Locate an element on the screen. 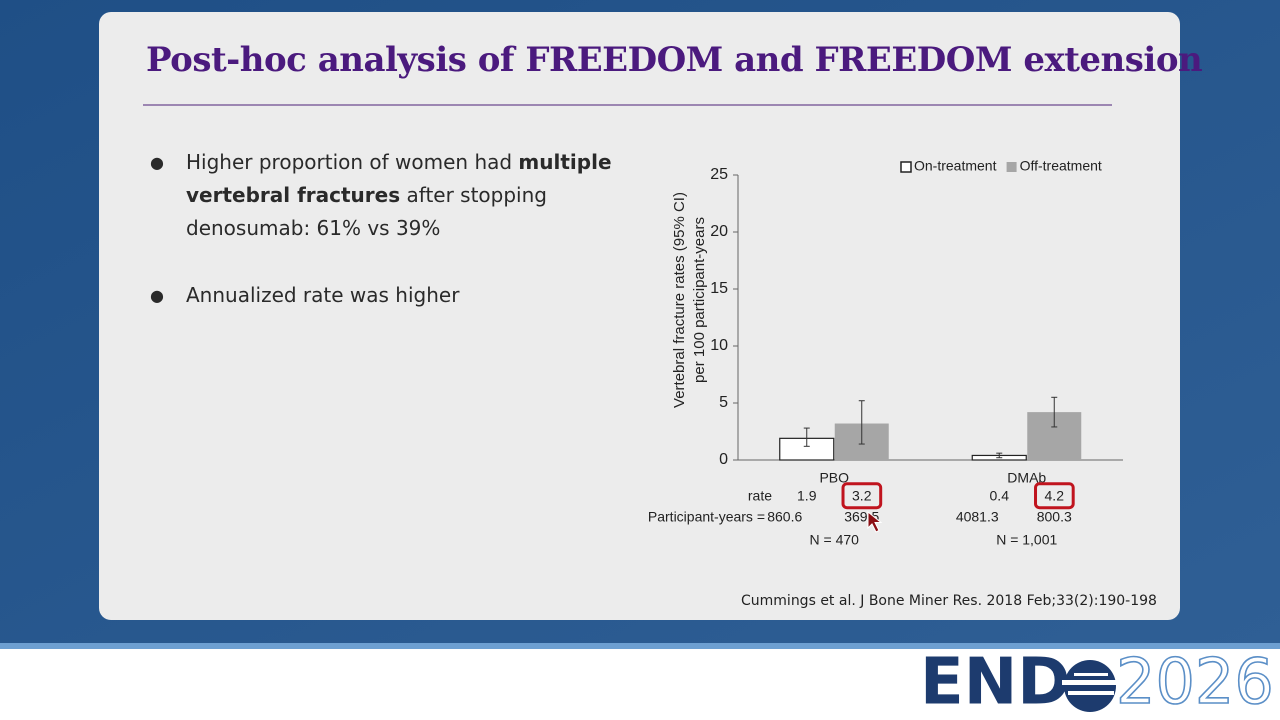 This screenshot has height=720, width=1280. participant-years-label: 800.3 is located at coordinates (1054, 517).